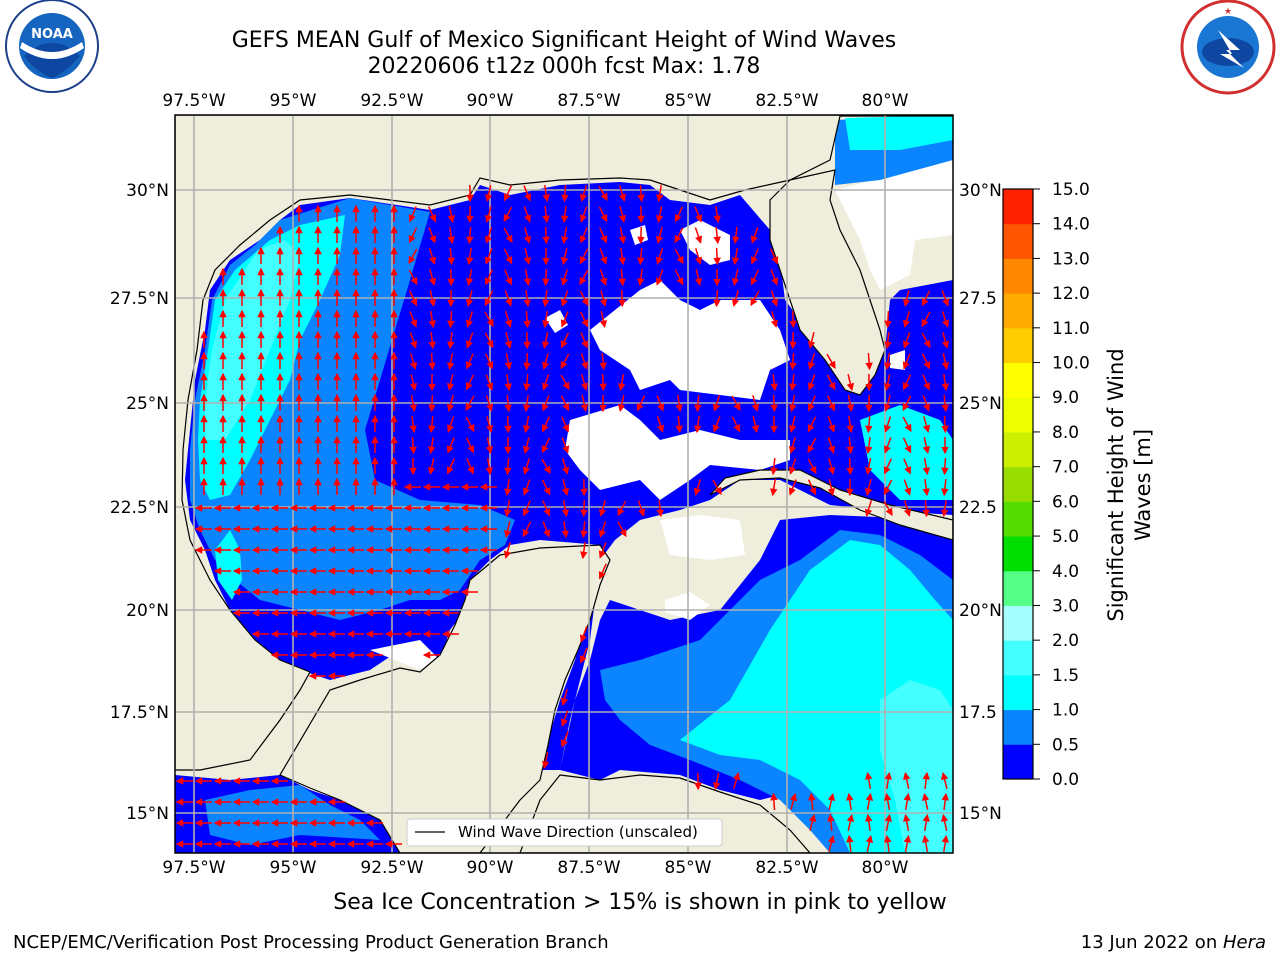  Describe the element at coordinates (139, 713) in the screenshot. I see `lat-label: 17.5°N` at that location.